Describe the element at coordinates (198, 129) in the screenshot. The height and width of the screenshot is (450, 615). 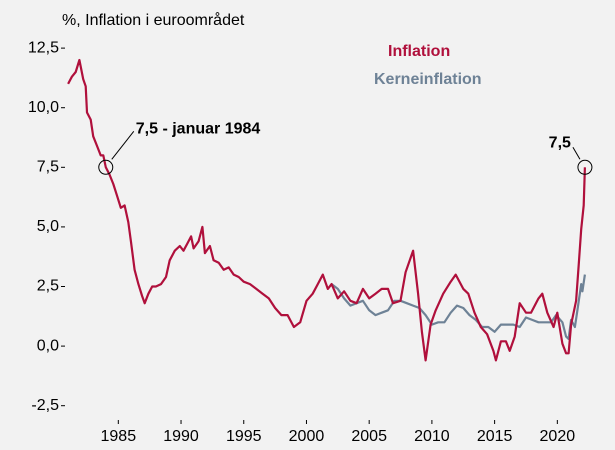
I see `annotation-label: 7,5 - januar 1984` at that location.